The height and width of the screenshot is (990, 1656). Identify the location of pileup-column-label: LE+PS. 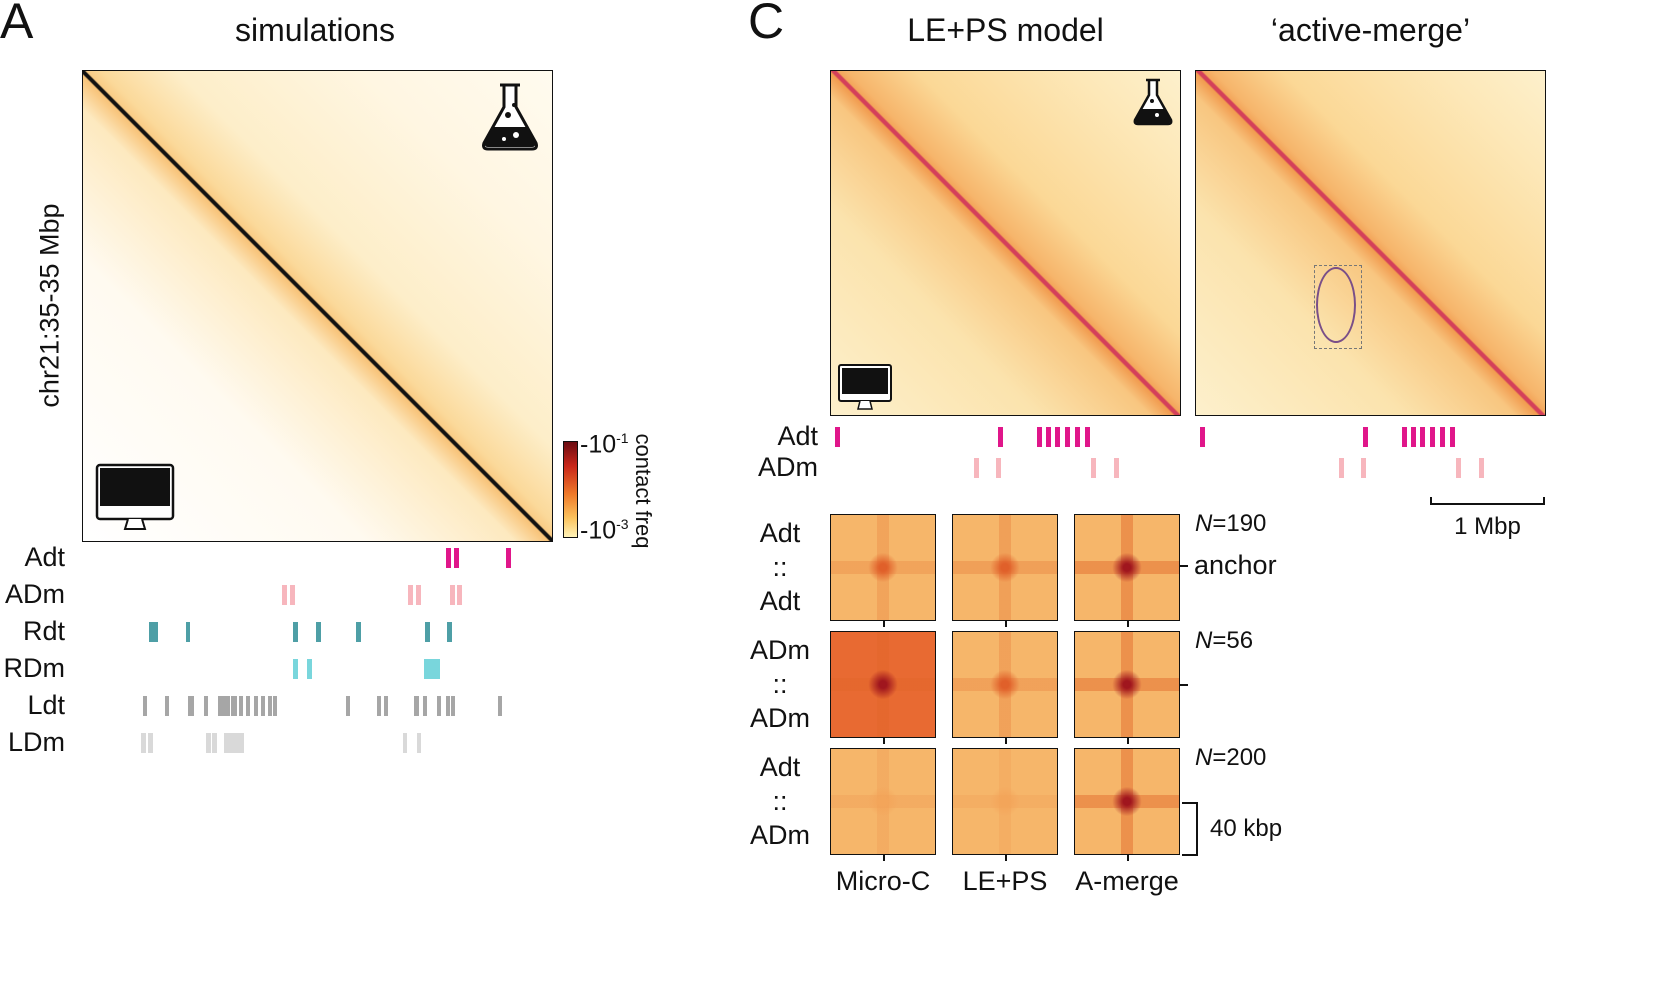
(1005, 881).